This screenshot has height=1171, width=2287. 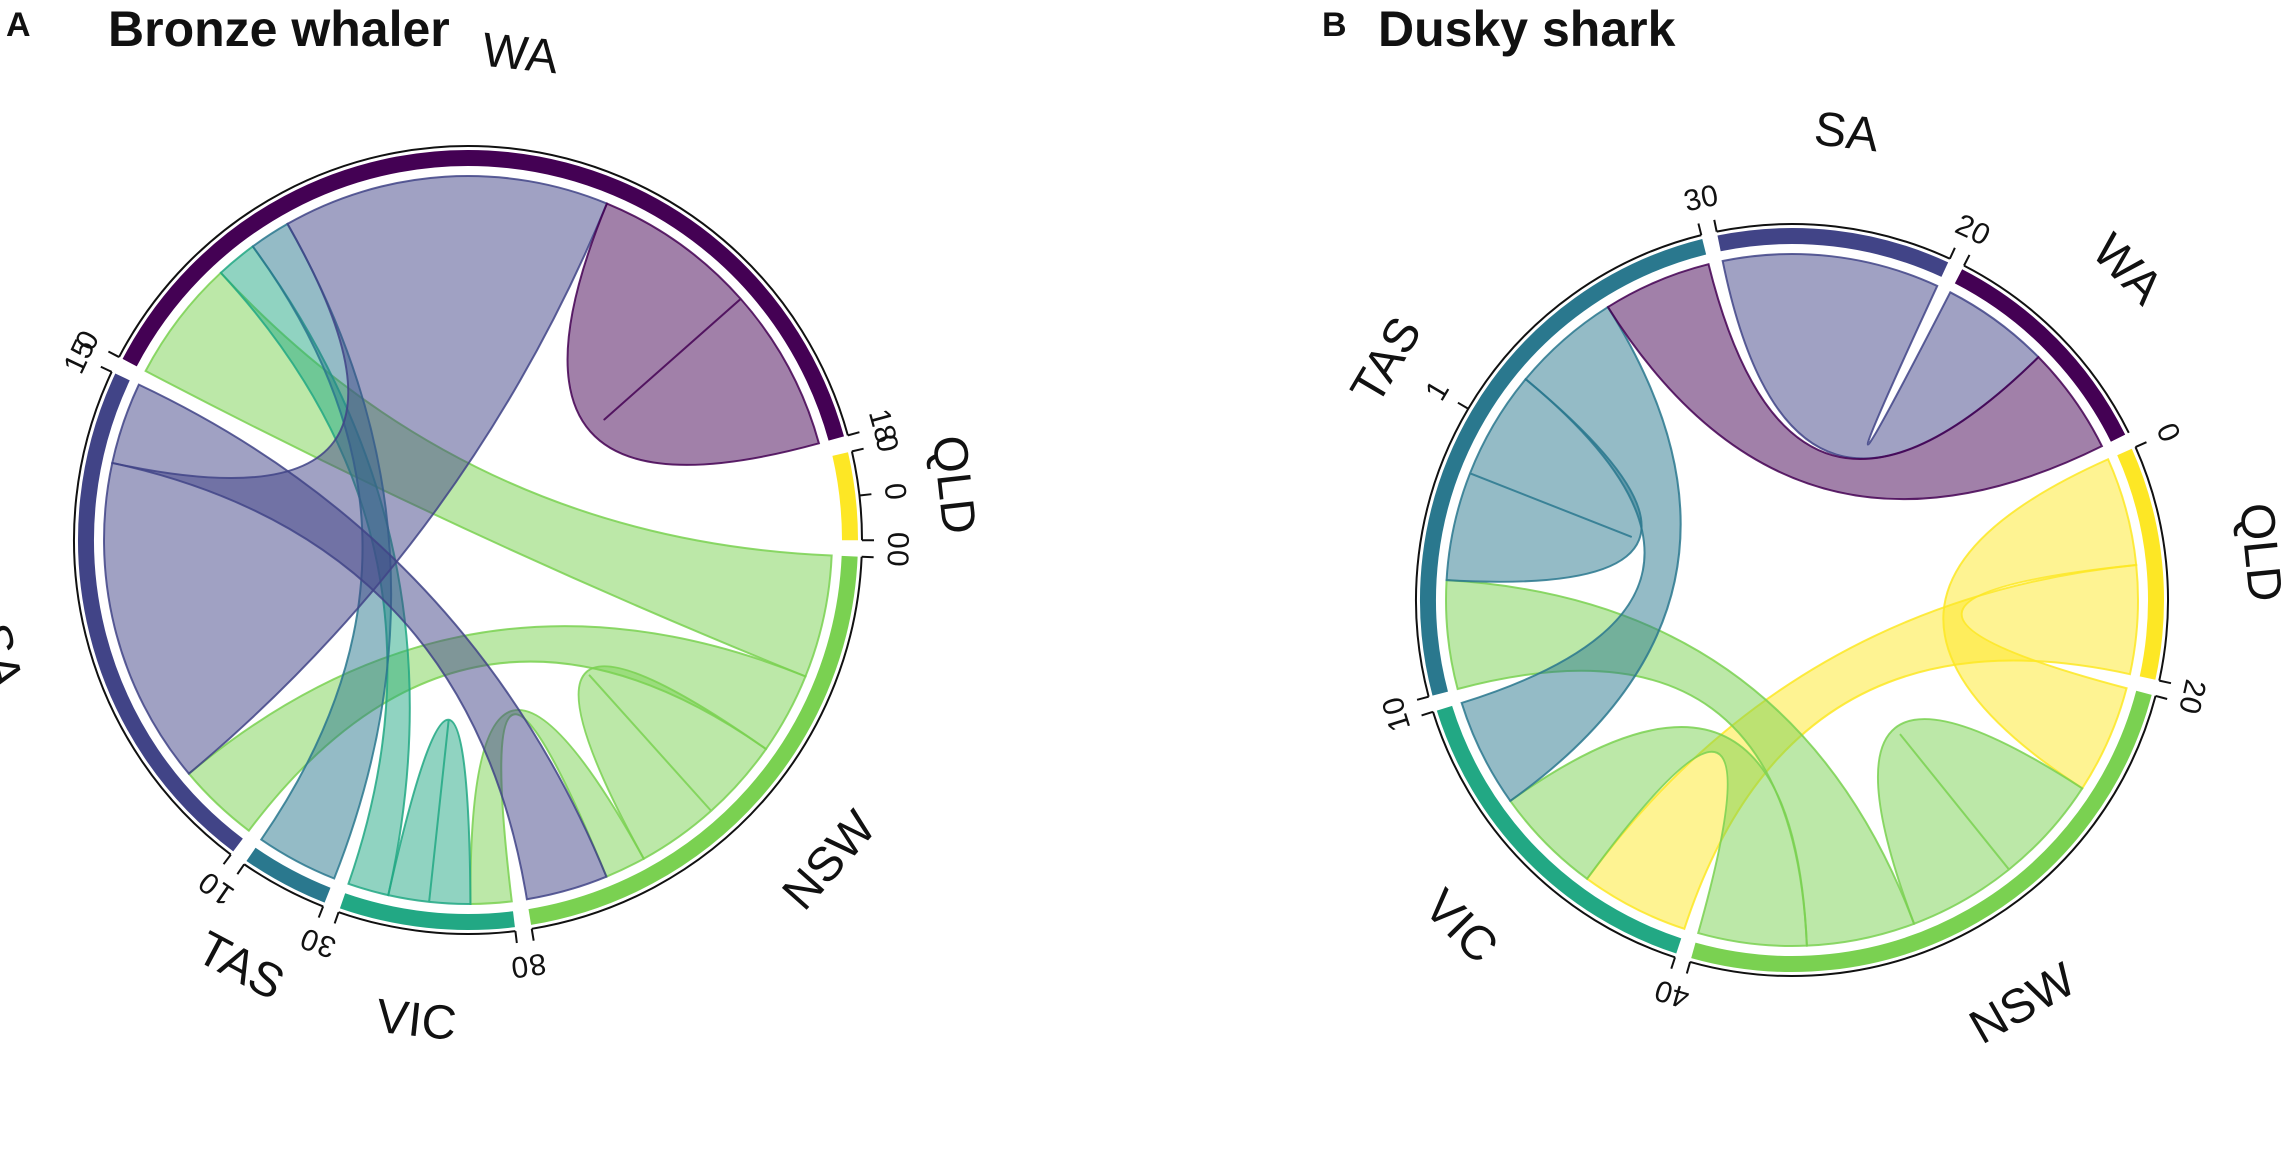 What do you see at coordinates (279, 29) in the screenshot?
I see `panel-title: Bronze whaler` at bounding box center [279, 29].